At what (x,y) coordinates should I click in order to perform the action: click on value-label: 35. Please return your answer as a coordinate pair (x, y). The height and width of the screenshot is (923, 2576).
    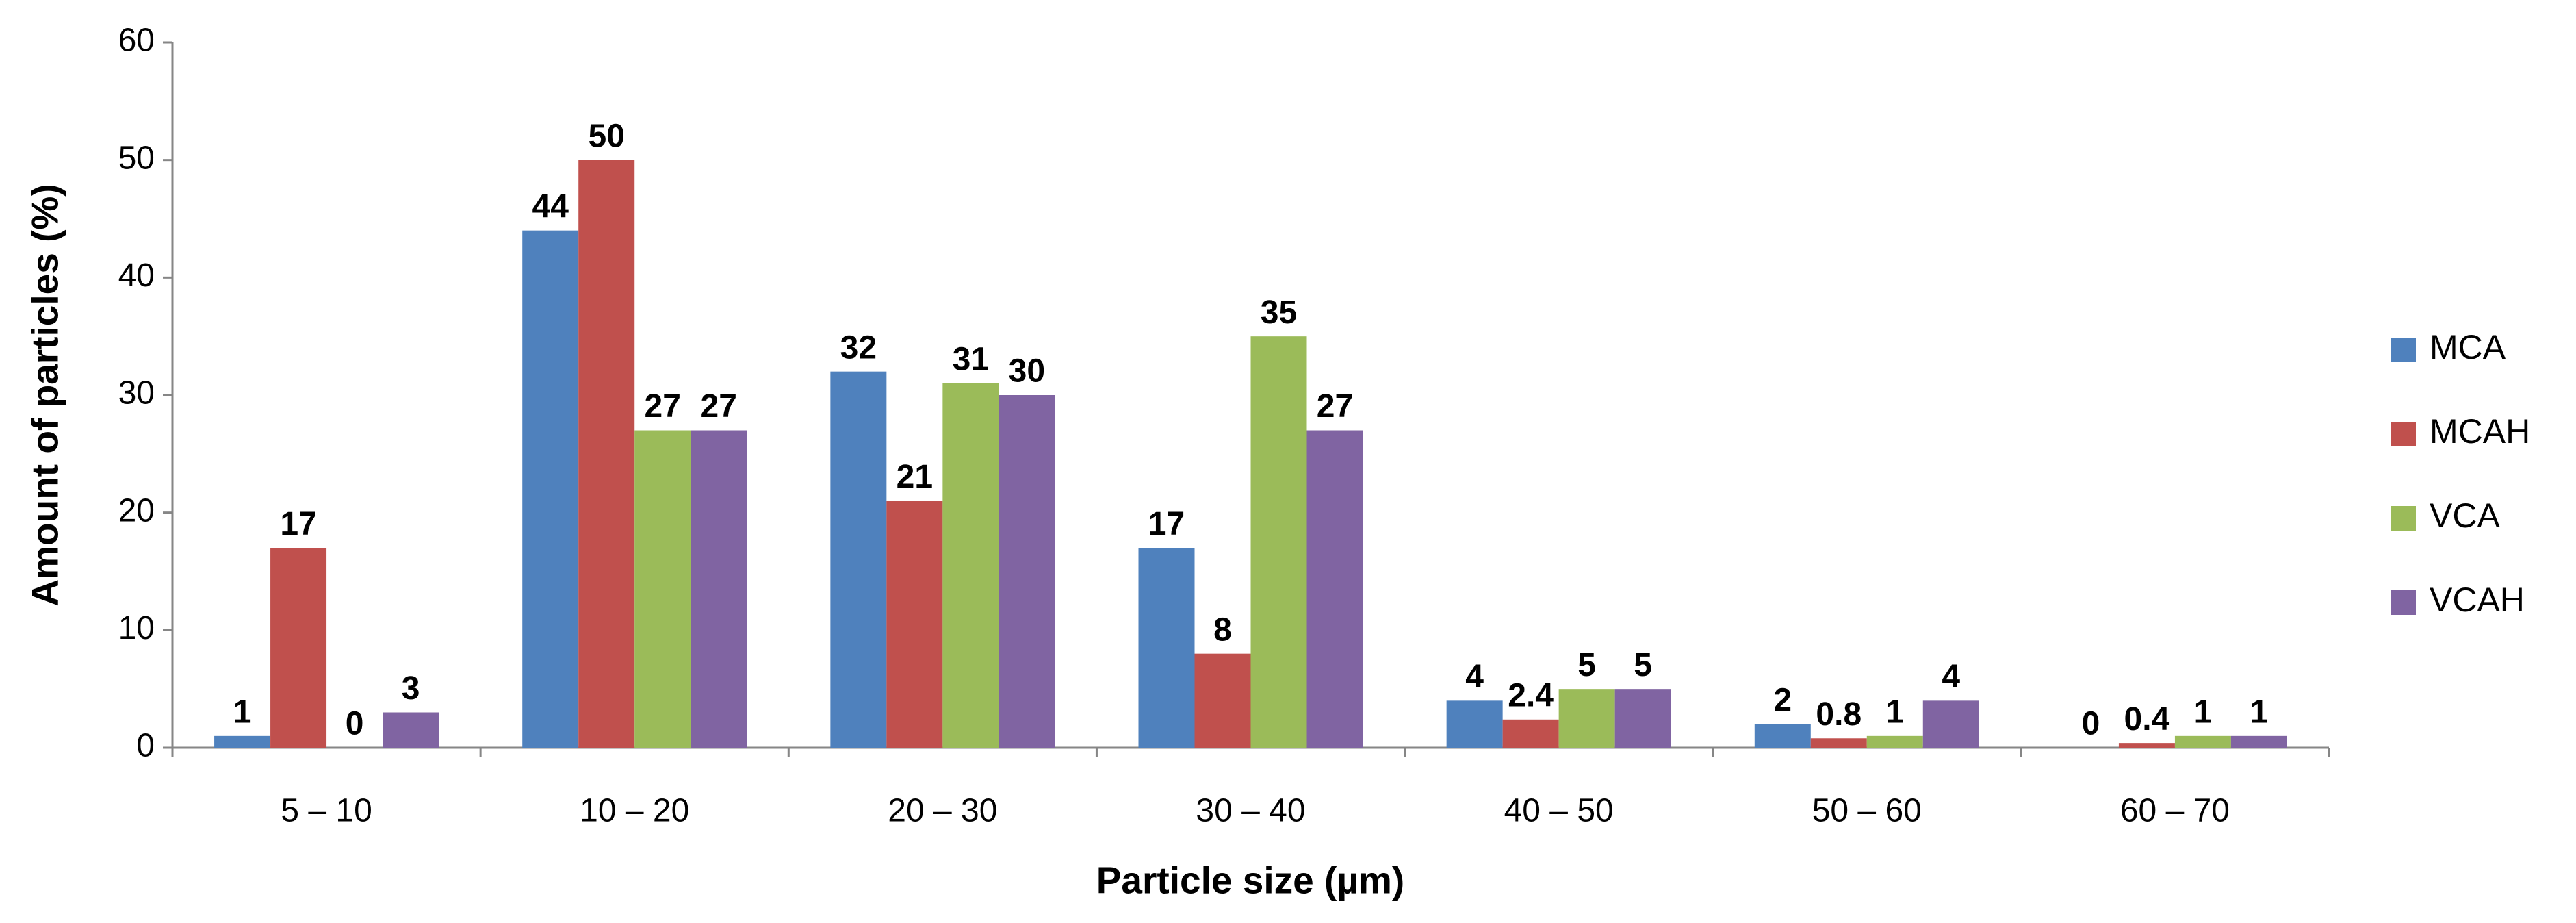
    Looking at the image, I should click on (1279, 312).